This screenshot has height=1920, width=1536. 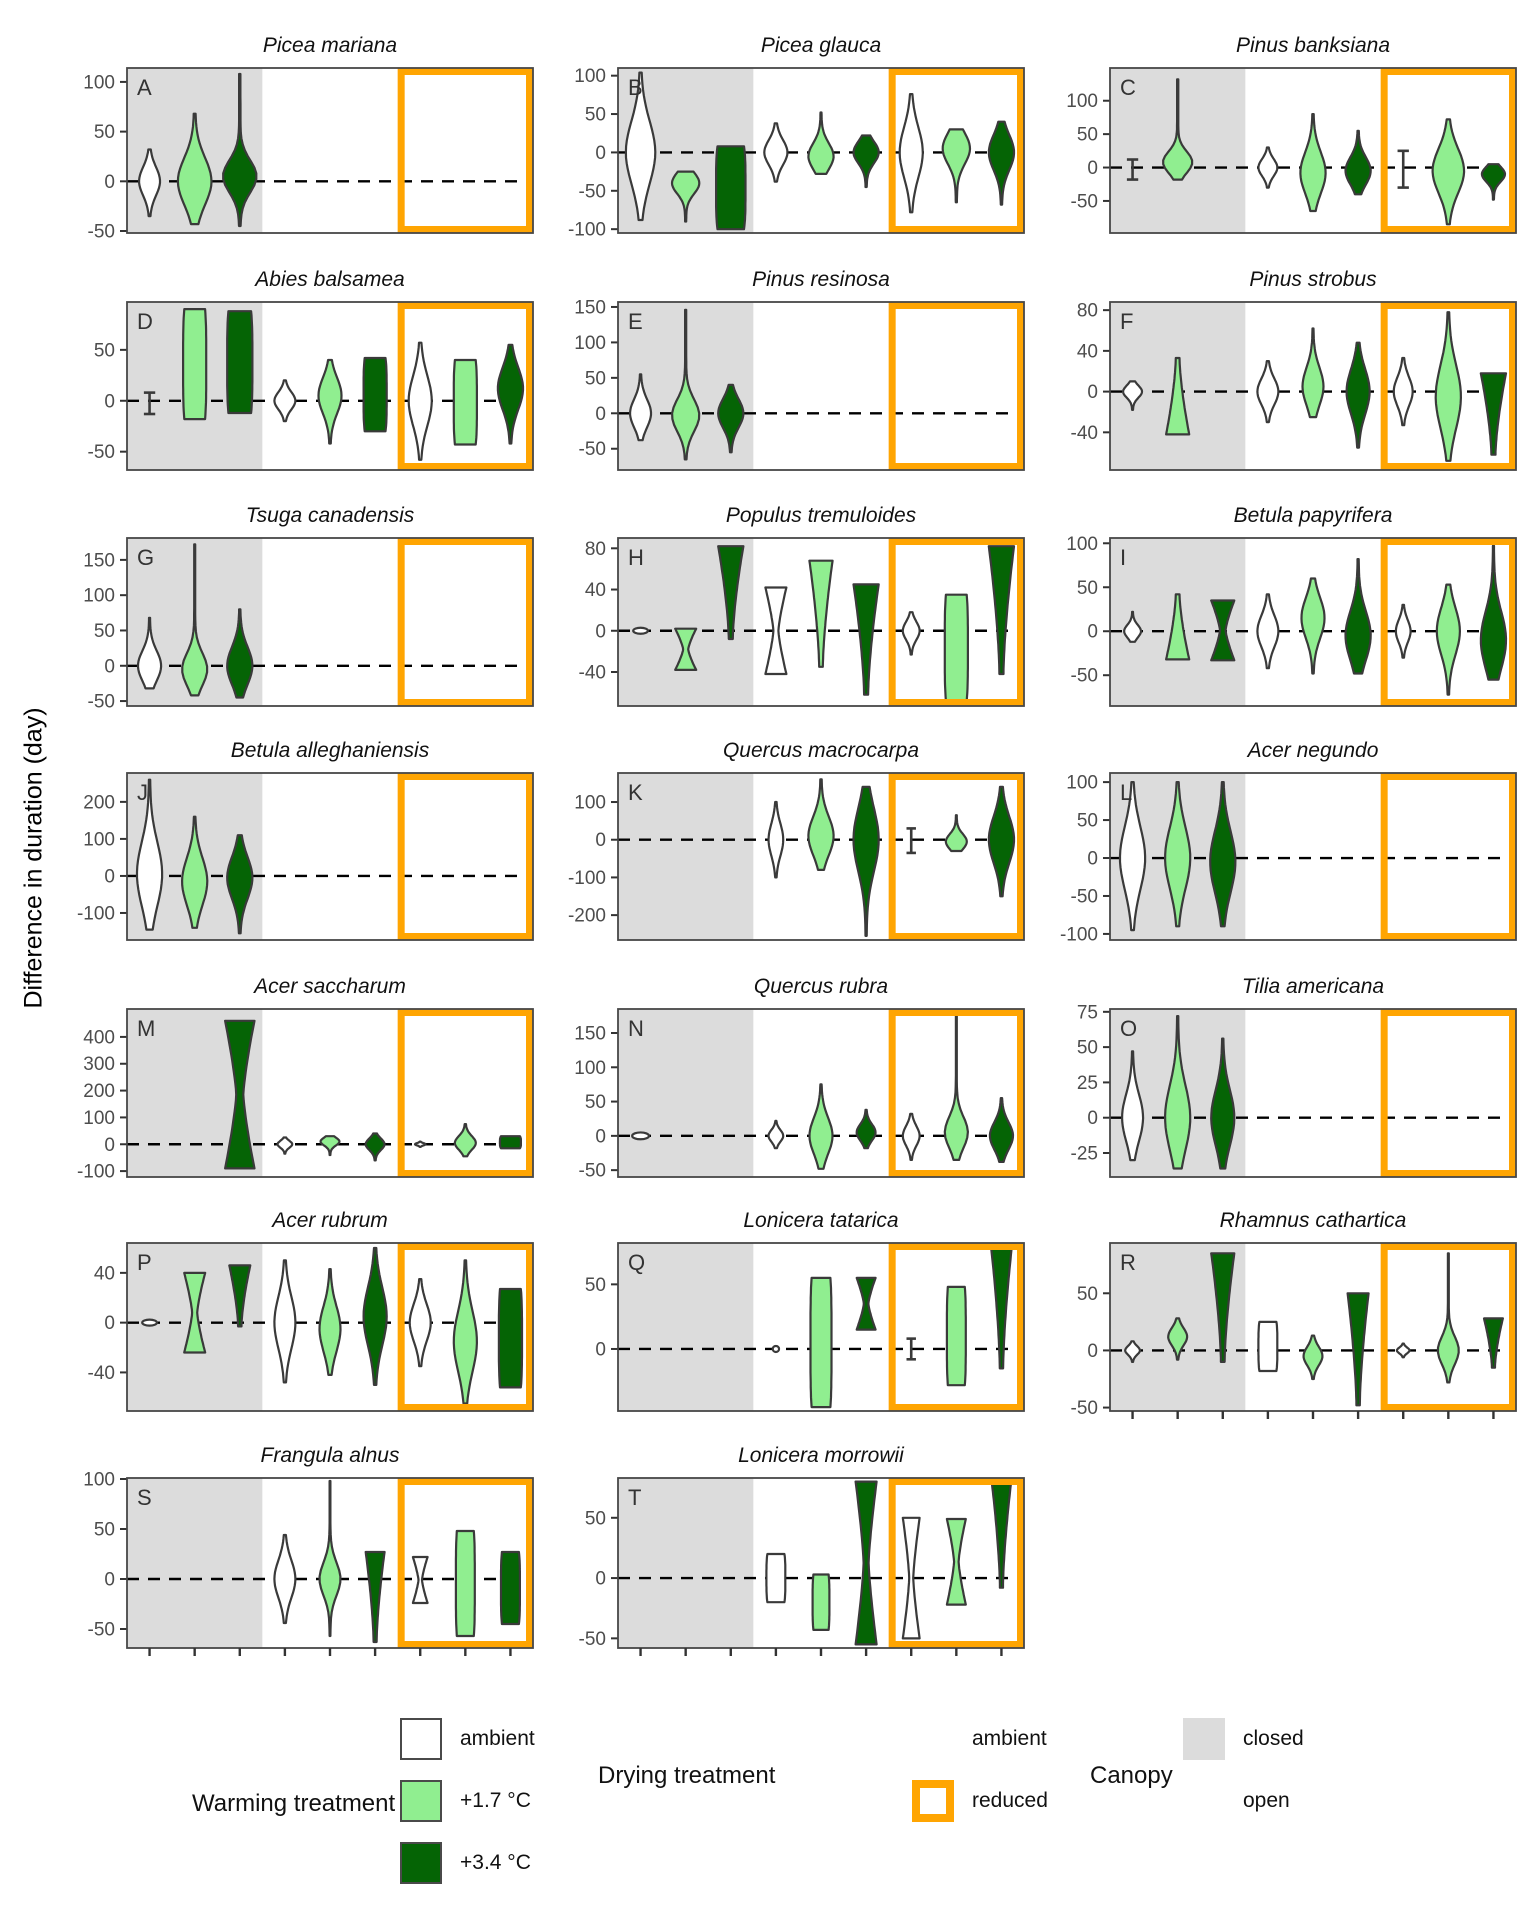 I want to click on panel-title-I: Betula papyrifera, so click(x=1313, y=515).